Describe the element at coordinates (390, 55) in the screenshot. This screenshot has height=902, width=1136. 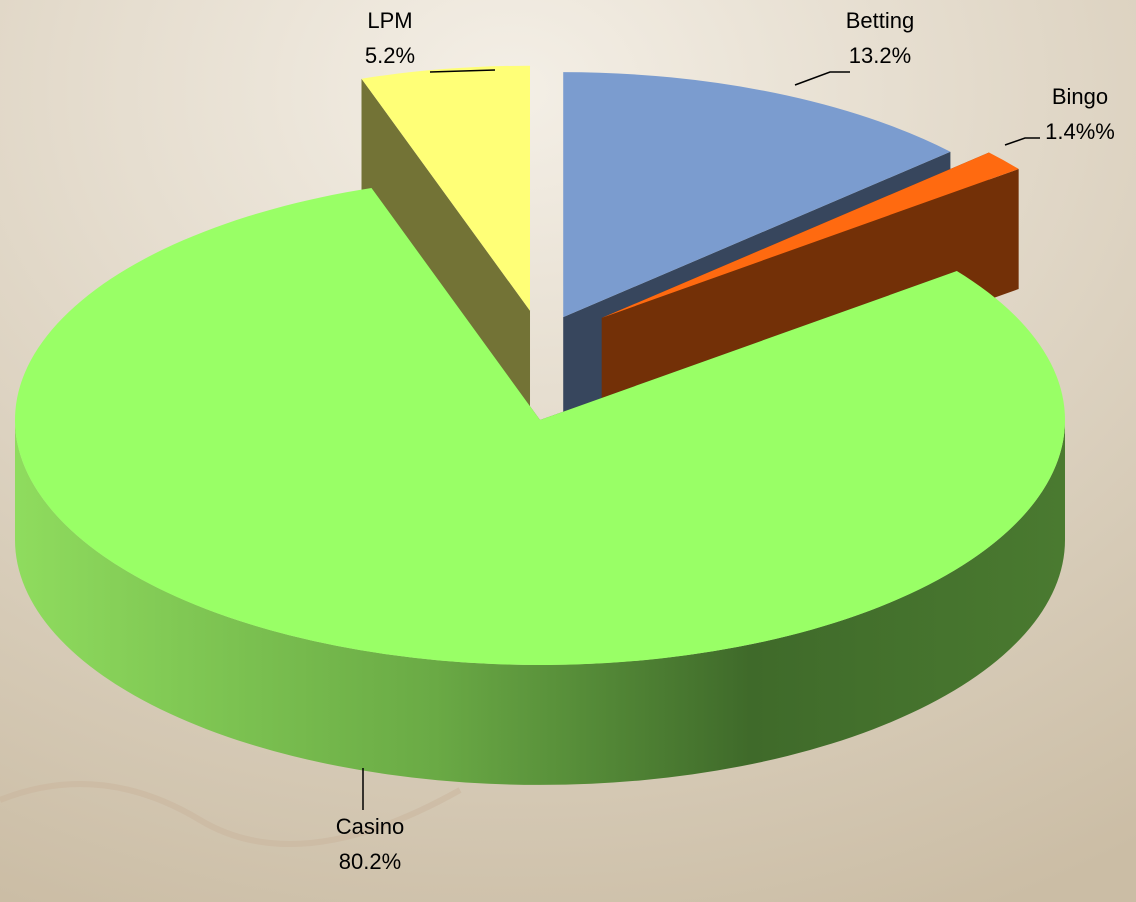
I see `slice-value-label: 5.2%` at that location.